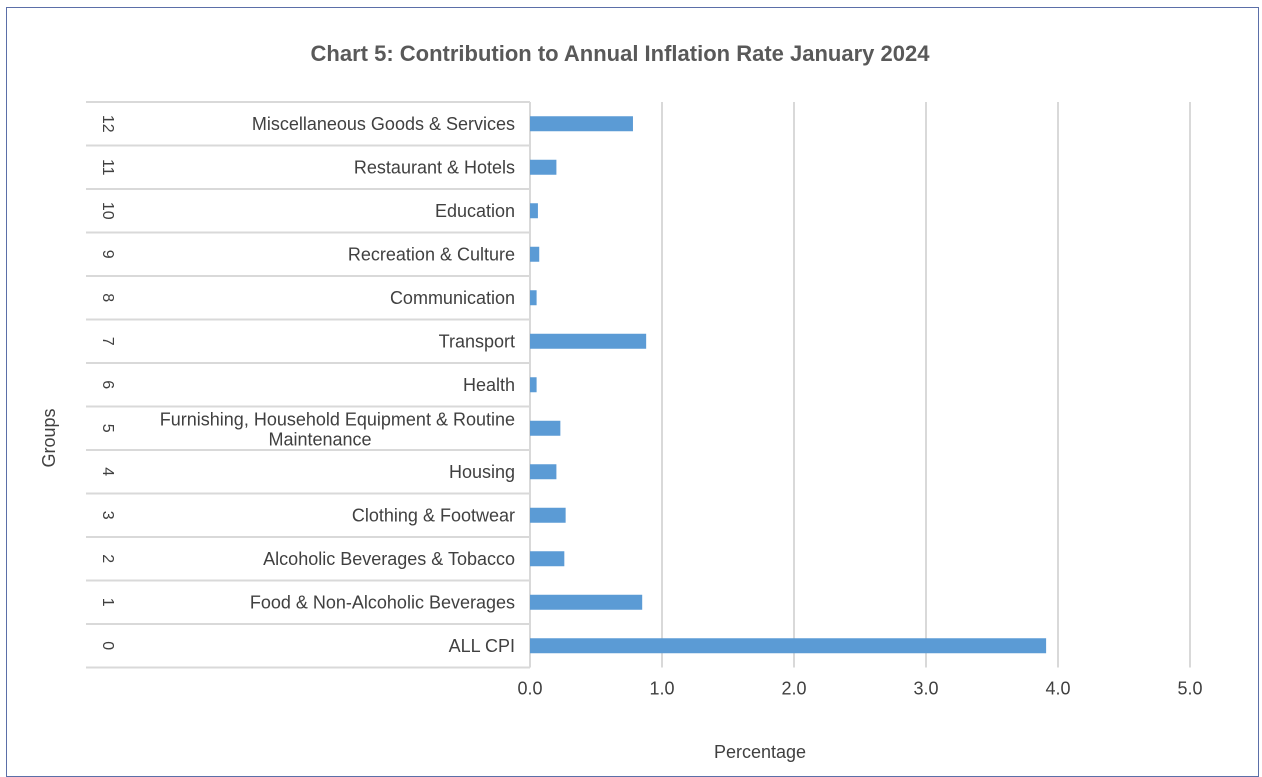  What do you see at coordinates (433, 515) in the screenshot?
I see `category-label: Clothing & Footwear` at bounding box center [433, 515].